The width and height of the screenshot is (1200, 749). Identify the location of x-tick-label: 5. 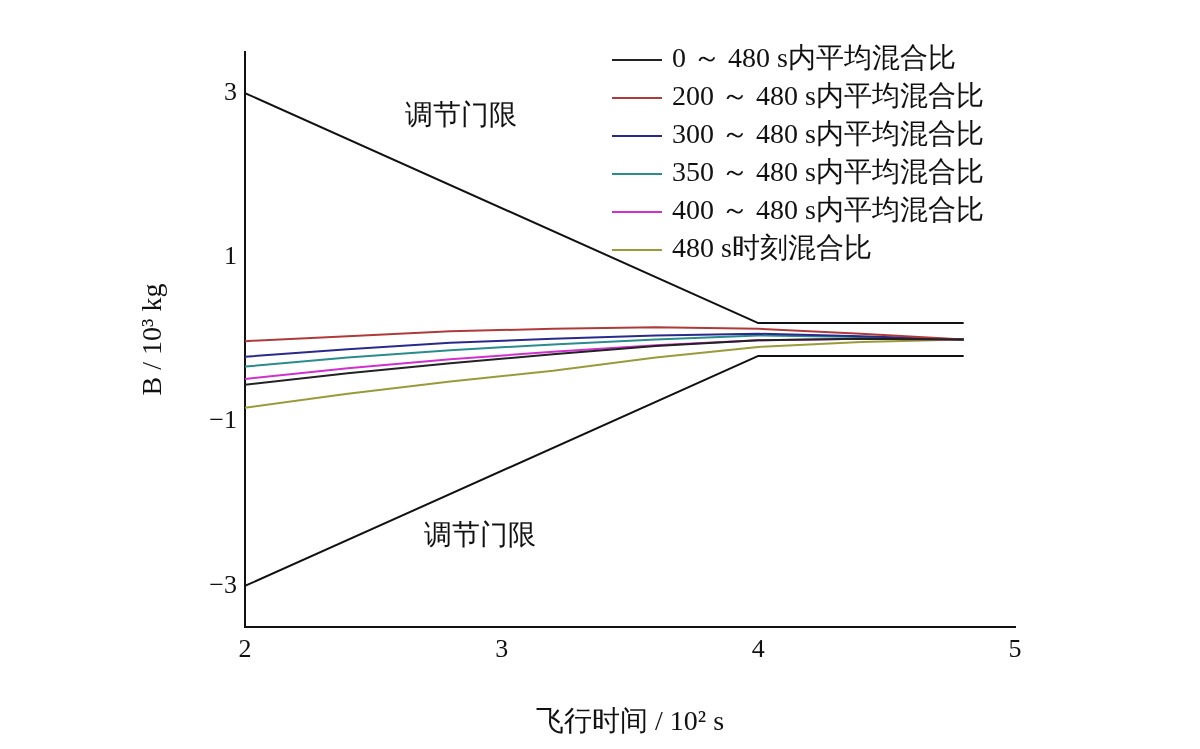
(1015, 649).